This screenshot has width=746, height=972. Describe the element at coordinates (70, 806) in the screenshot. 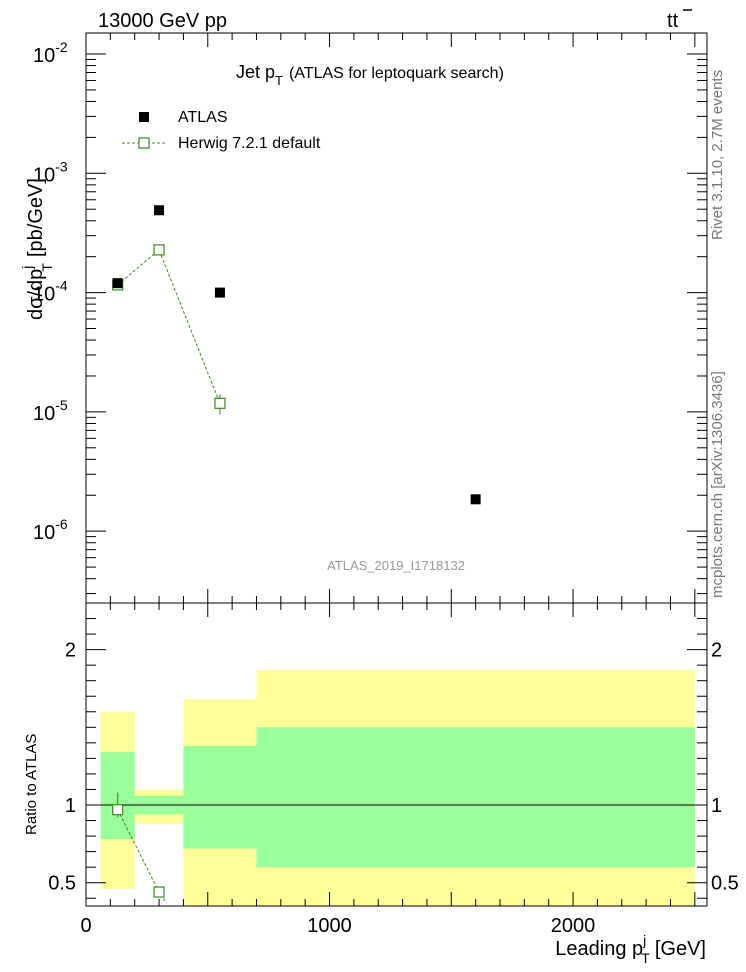

I see `ratio-ytick-label-left-1: 1` at that location.